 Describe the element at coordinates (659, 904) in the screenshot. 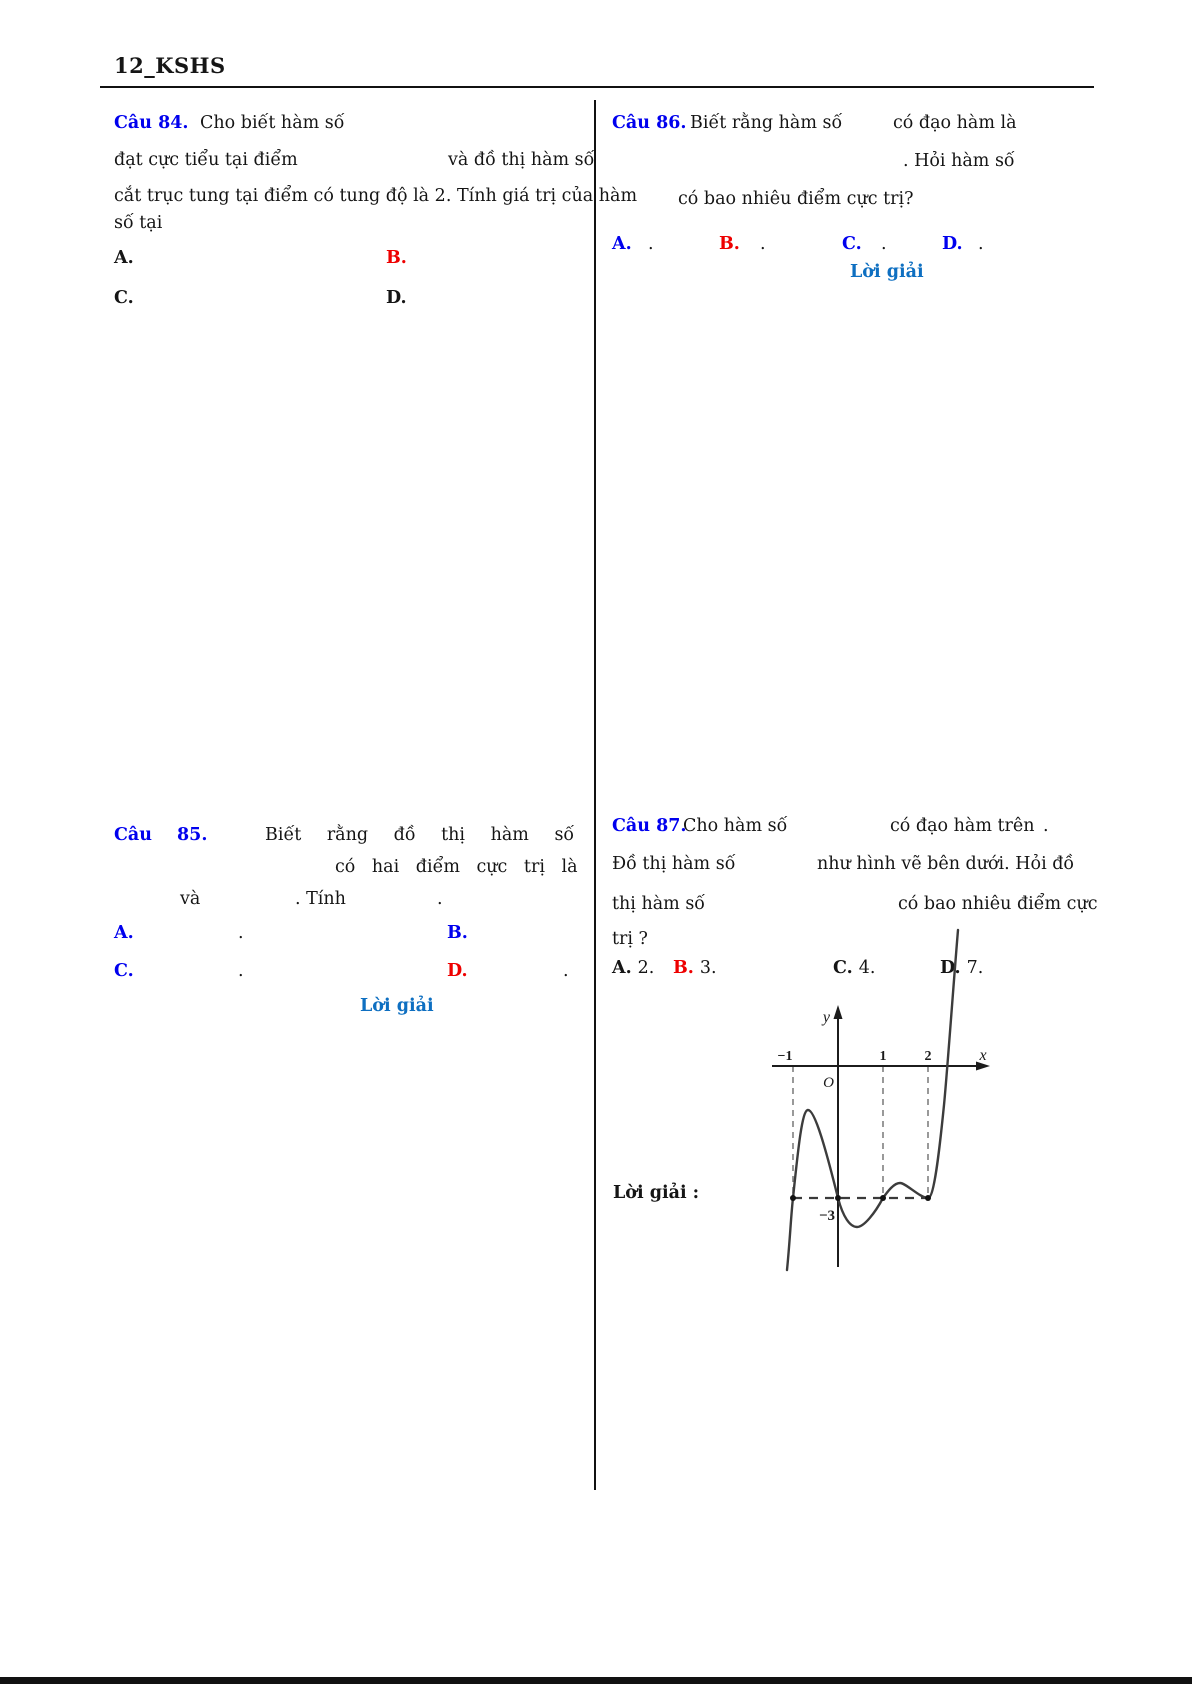

I see `q87-line3a: thị hàm số` at that location.